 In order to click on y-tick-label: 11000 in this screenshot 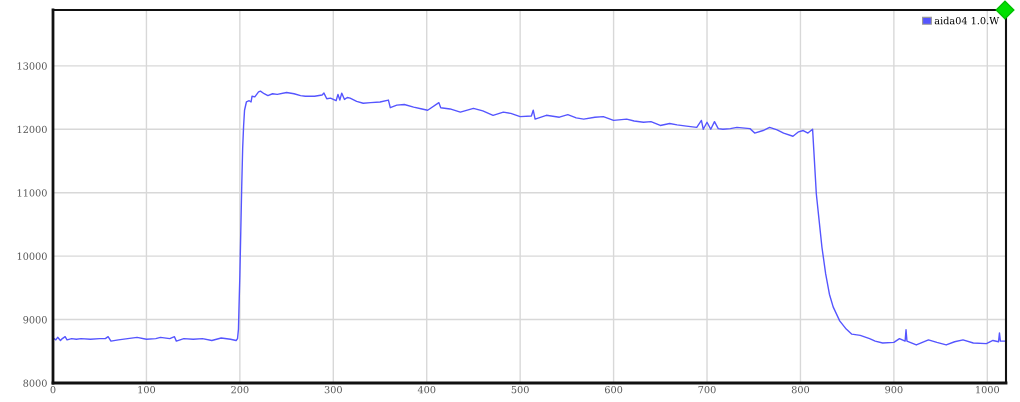, I will do `click(32, 193)`.